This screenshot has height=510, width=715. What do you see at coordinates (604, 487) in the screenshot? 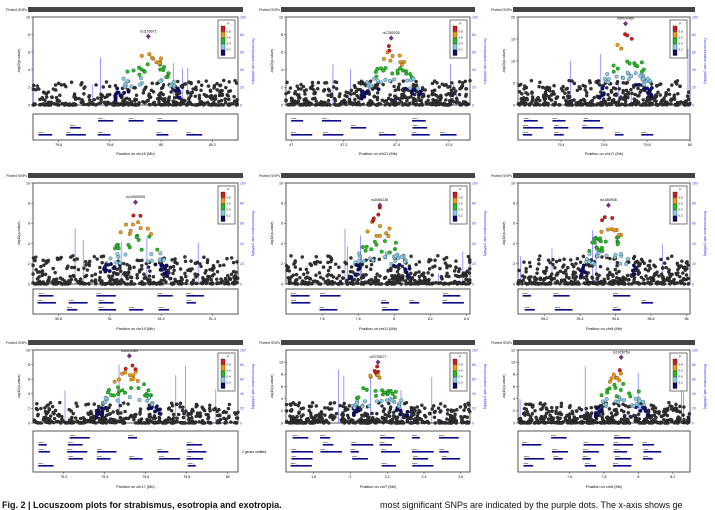
I see `x-axis-label: Position on chr6 (Mb)` at bounding box center [604, 487].